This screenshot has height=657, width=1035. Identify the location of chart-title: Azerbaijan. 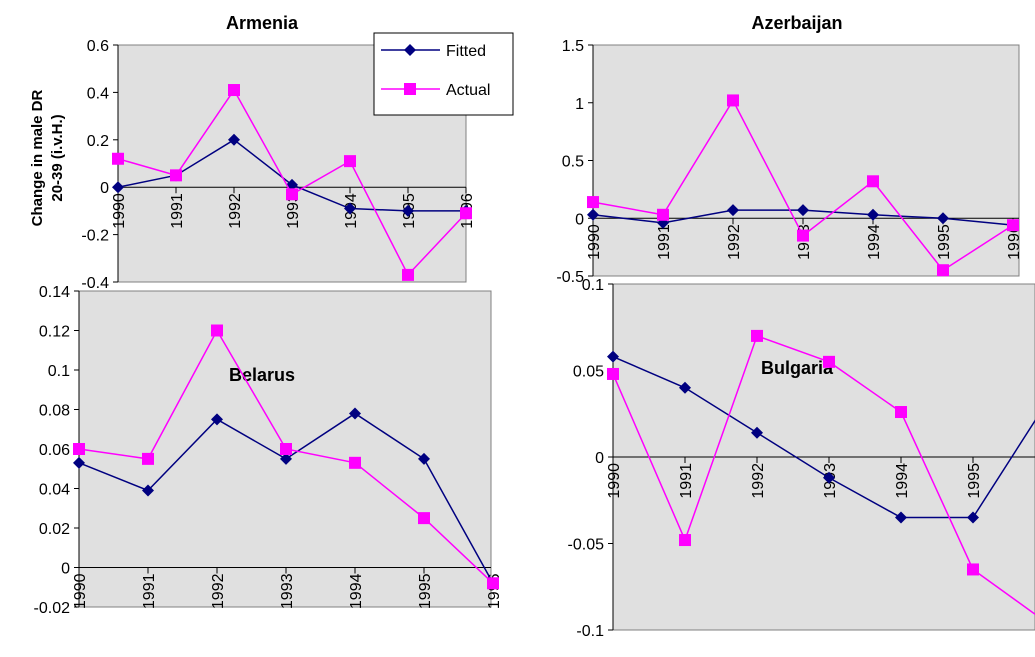
(796, 23).